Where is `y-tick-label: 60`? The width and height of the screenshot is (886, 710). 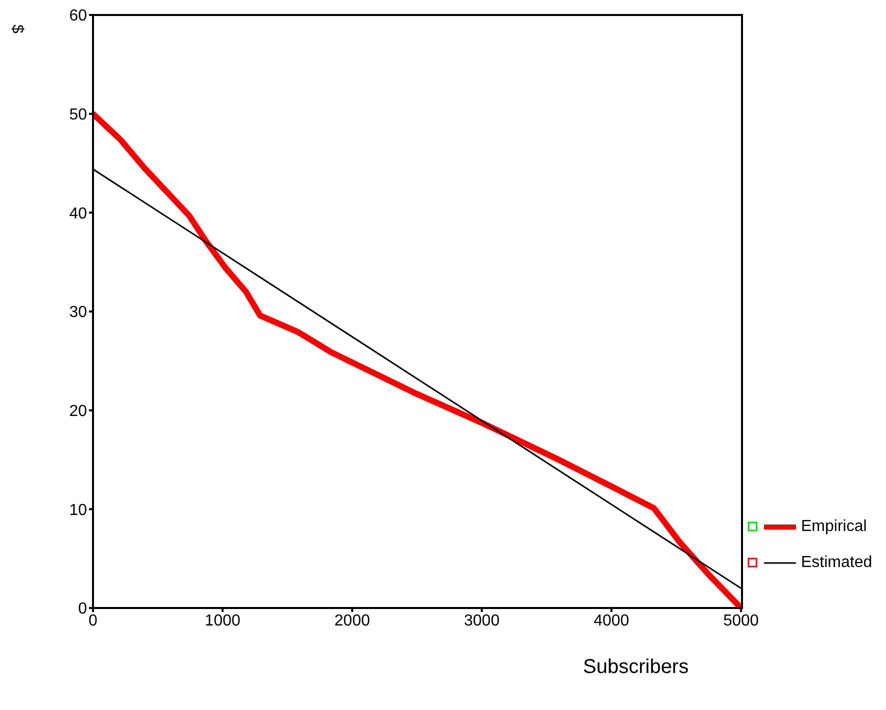
y-tick-label: 60 is located at coordinates (78, 16).